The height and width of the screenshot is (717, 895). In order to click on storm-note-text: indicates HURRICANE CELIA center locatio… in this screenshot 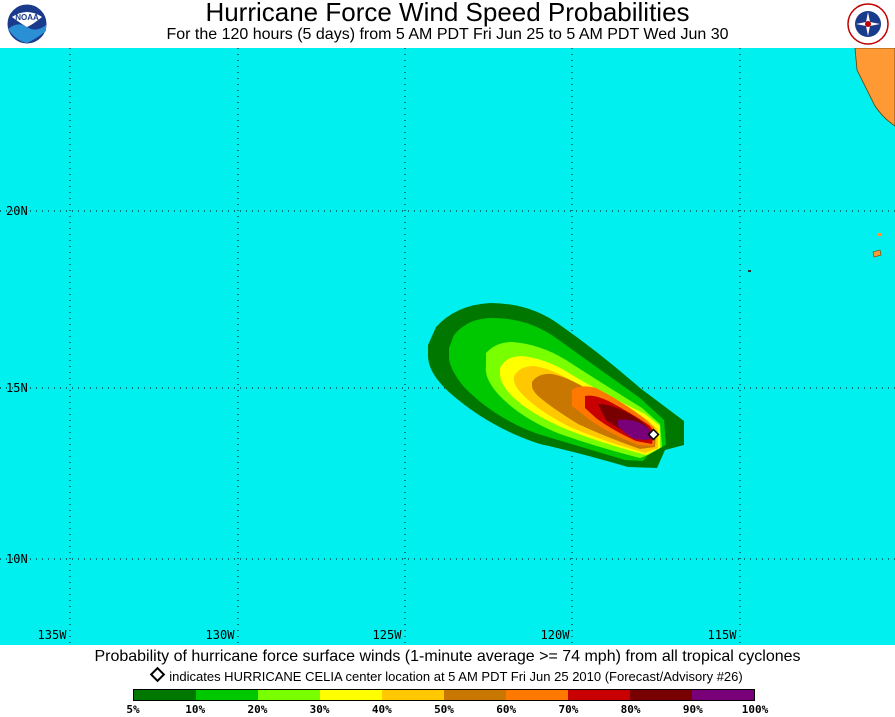, I will do `click(456, 676)`.